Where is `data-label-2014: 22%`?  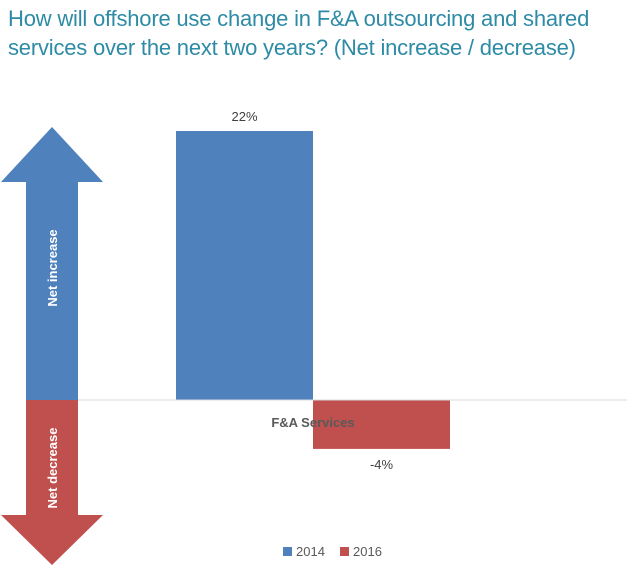
data-label-2014: 22% is located at coordinates (244, 116).